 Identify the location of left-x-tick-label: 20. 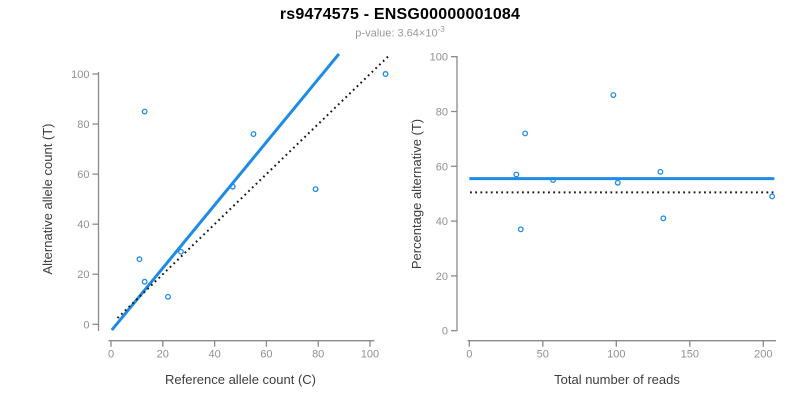
(163, 355).